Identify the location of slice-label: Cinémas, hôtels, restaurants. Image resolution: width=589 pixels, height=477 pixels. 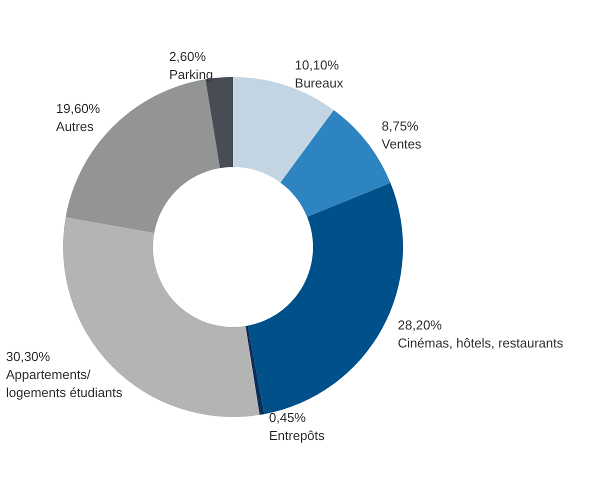
(481, 343).